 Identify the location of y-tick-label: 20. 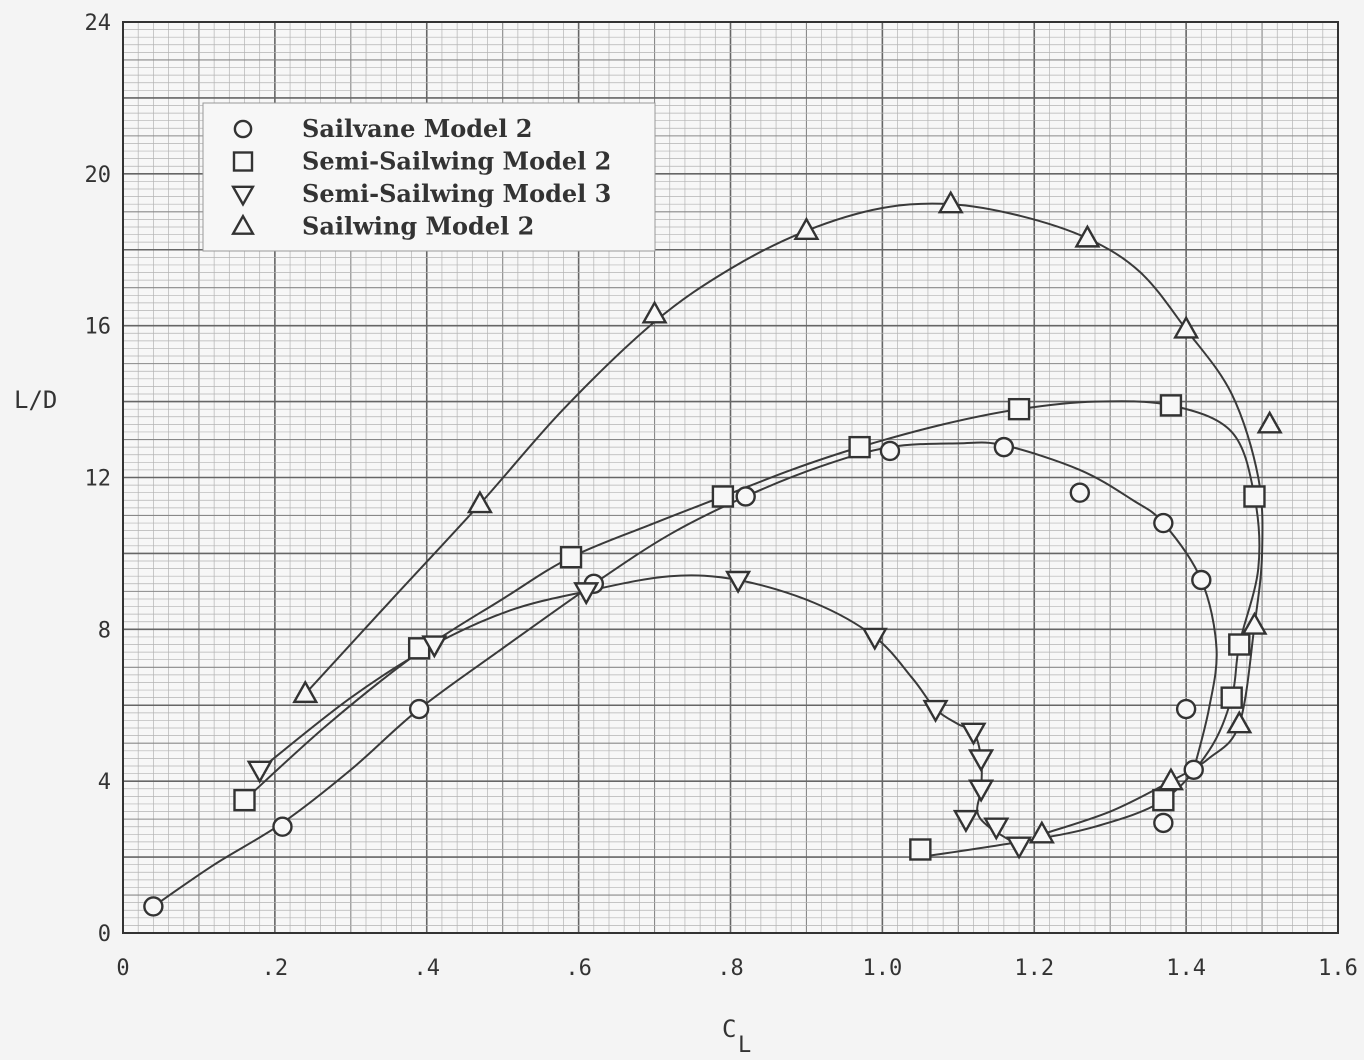
(98, 175).